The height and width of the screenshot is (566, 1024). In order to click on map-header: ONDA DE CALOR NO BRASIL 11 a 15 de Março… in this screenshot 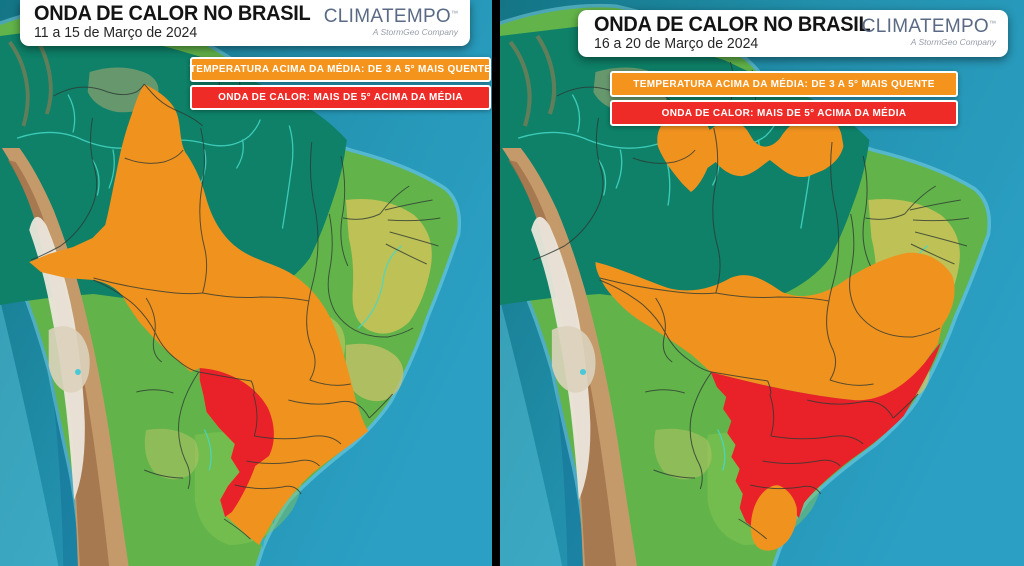, I will do `click(245, 23)`.